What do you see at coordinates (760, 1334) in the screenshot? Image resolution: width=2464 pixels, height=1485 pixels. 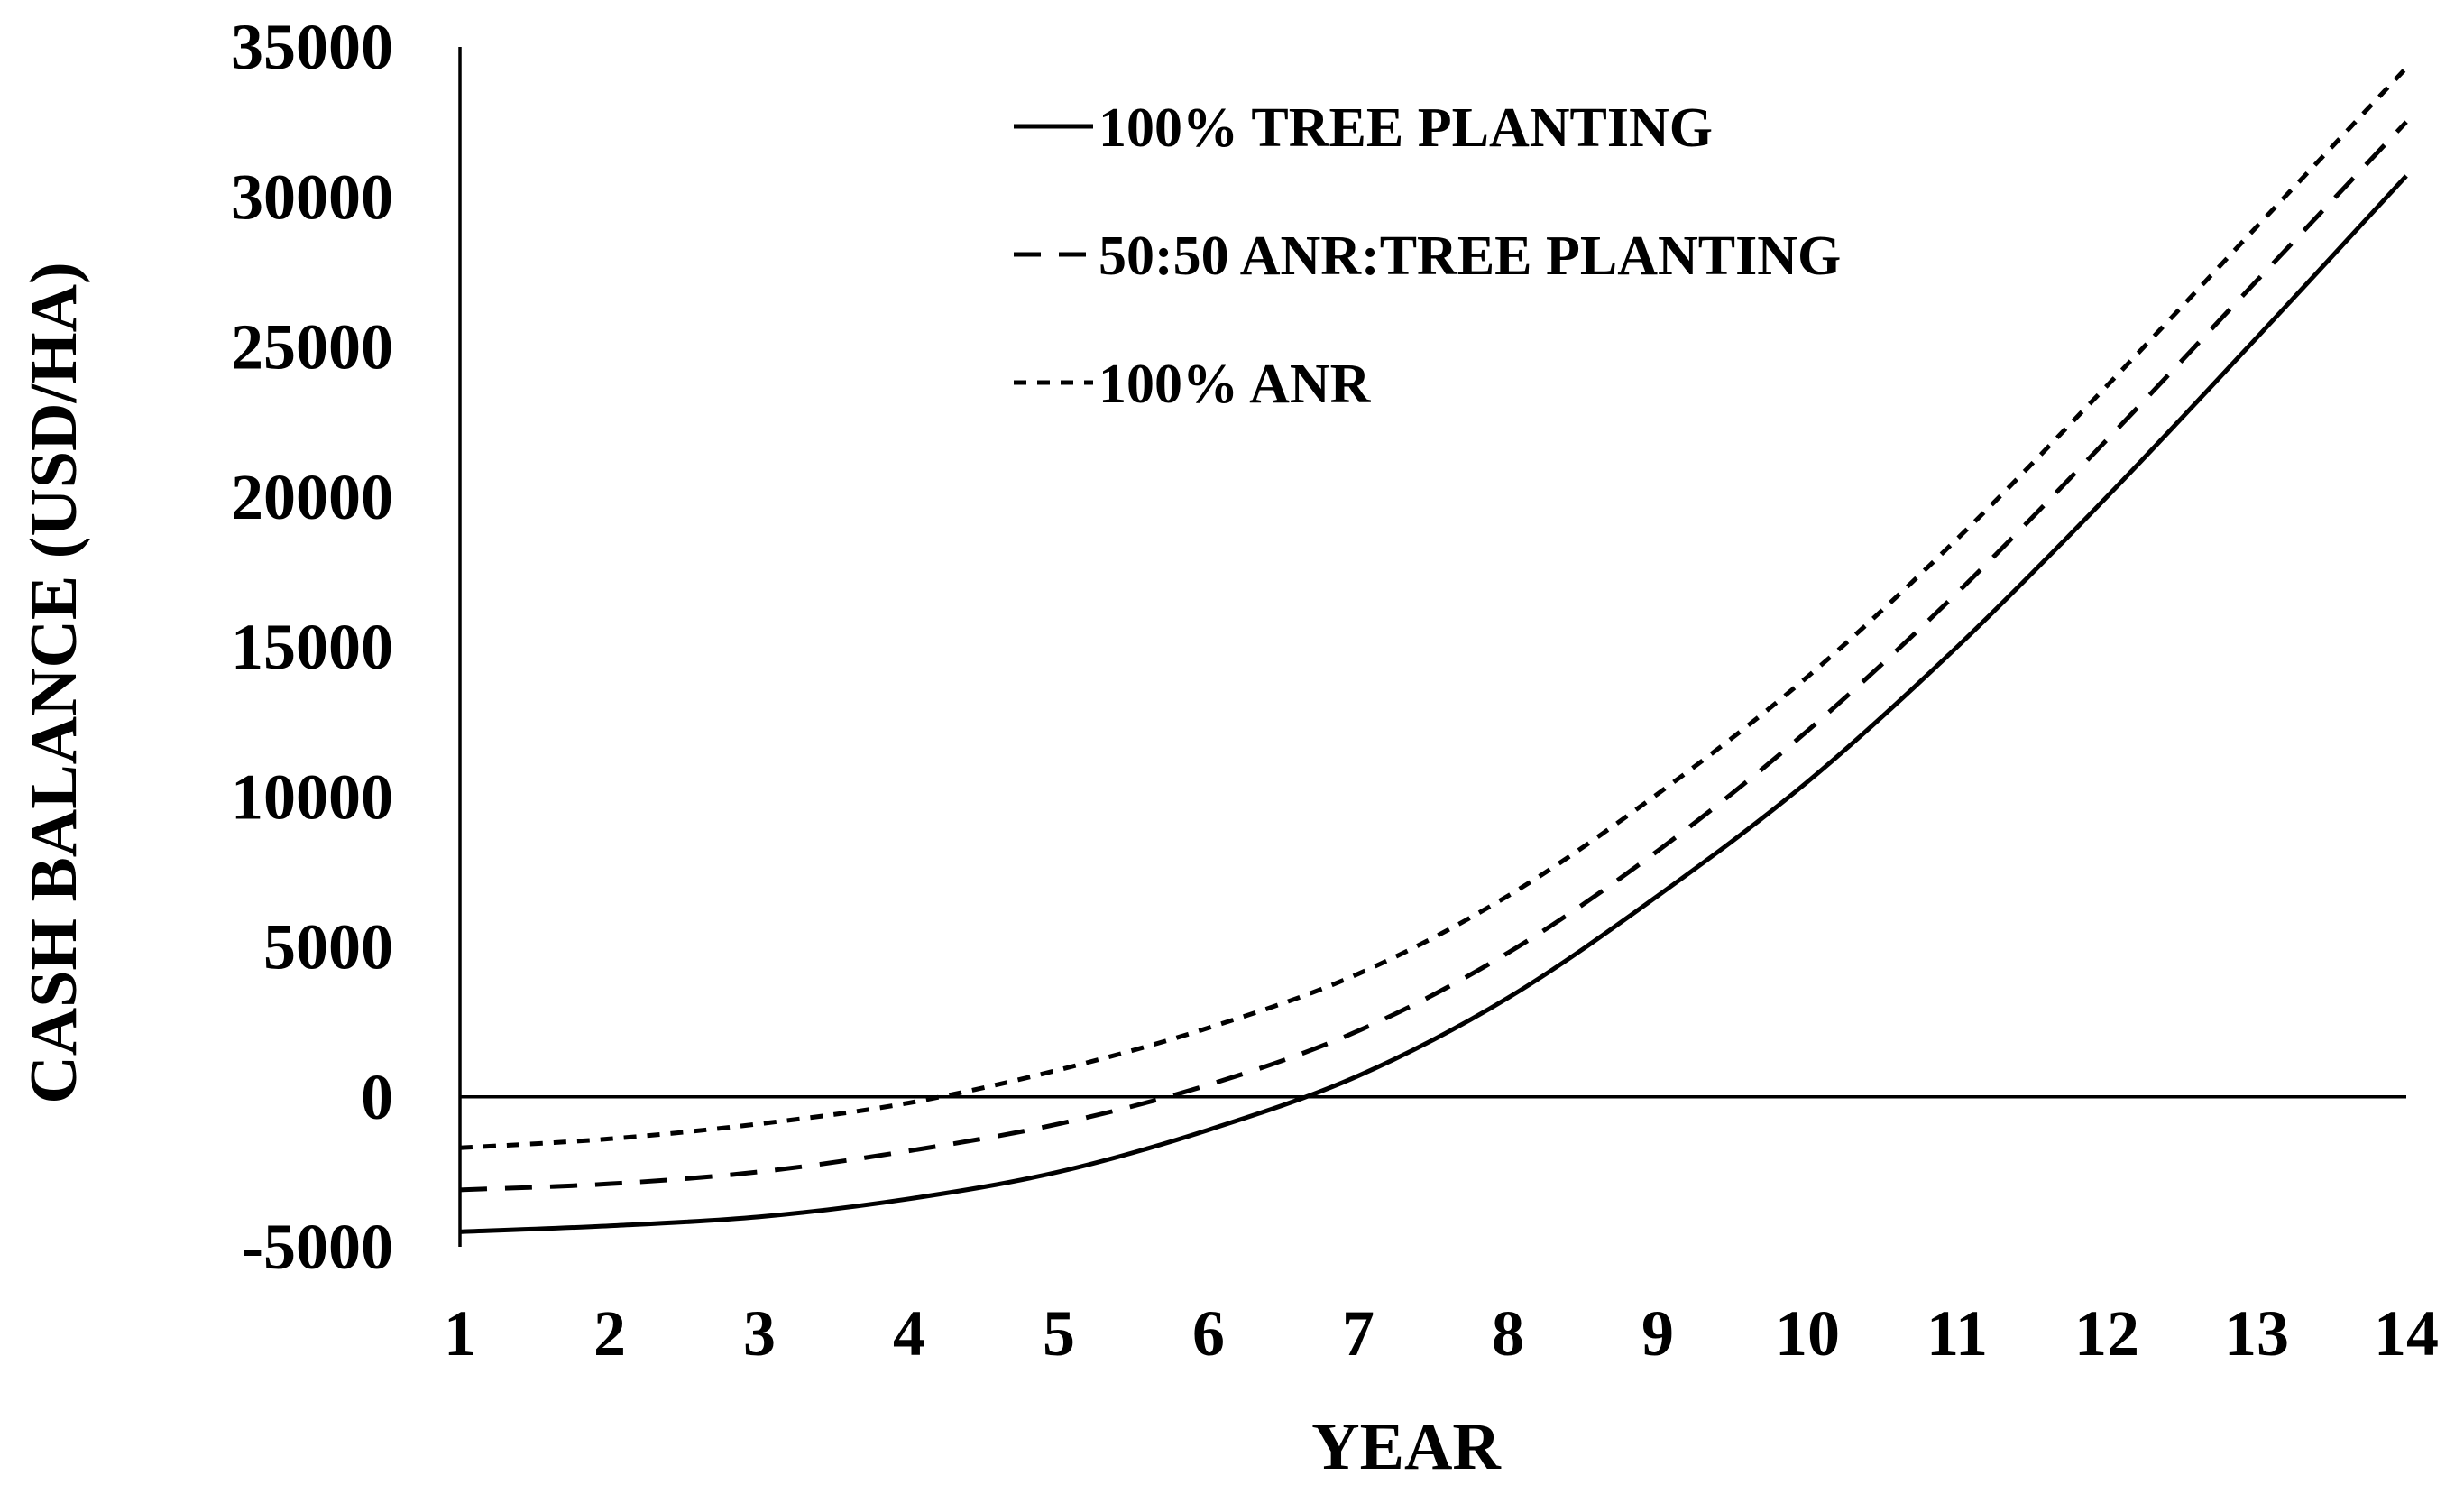 I see `x-tick-label: 3` at bounding box center [760, 1334].